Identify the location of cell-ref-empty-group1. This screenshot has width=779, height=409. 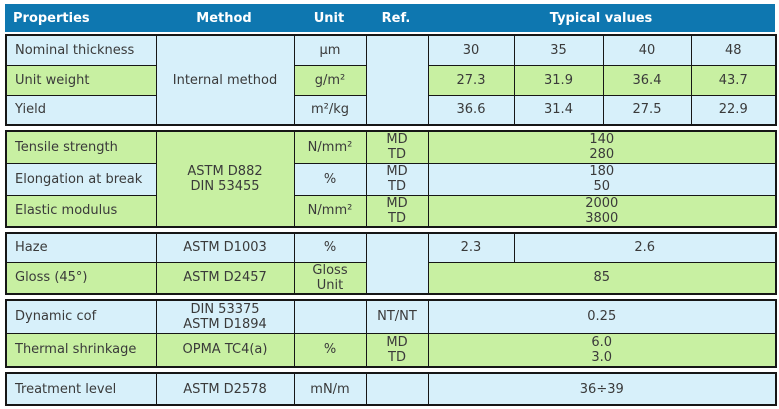
(397, 80).